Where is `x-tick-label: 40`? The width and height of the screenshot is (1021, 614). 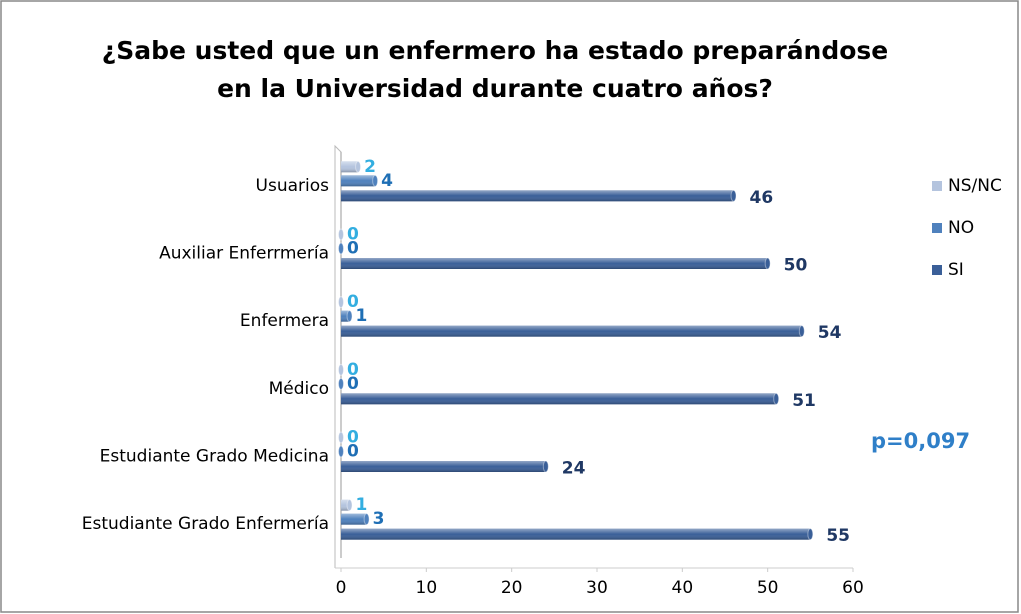
x-tick-label: 40 is located at coordinates (683, 588).